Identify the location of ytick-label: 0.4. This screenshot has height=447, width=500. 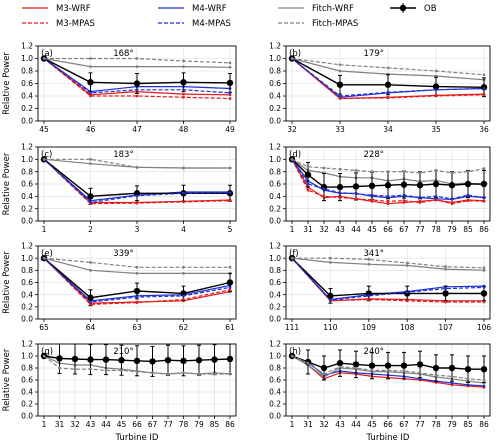
(27, 96).